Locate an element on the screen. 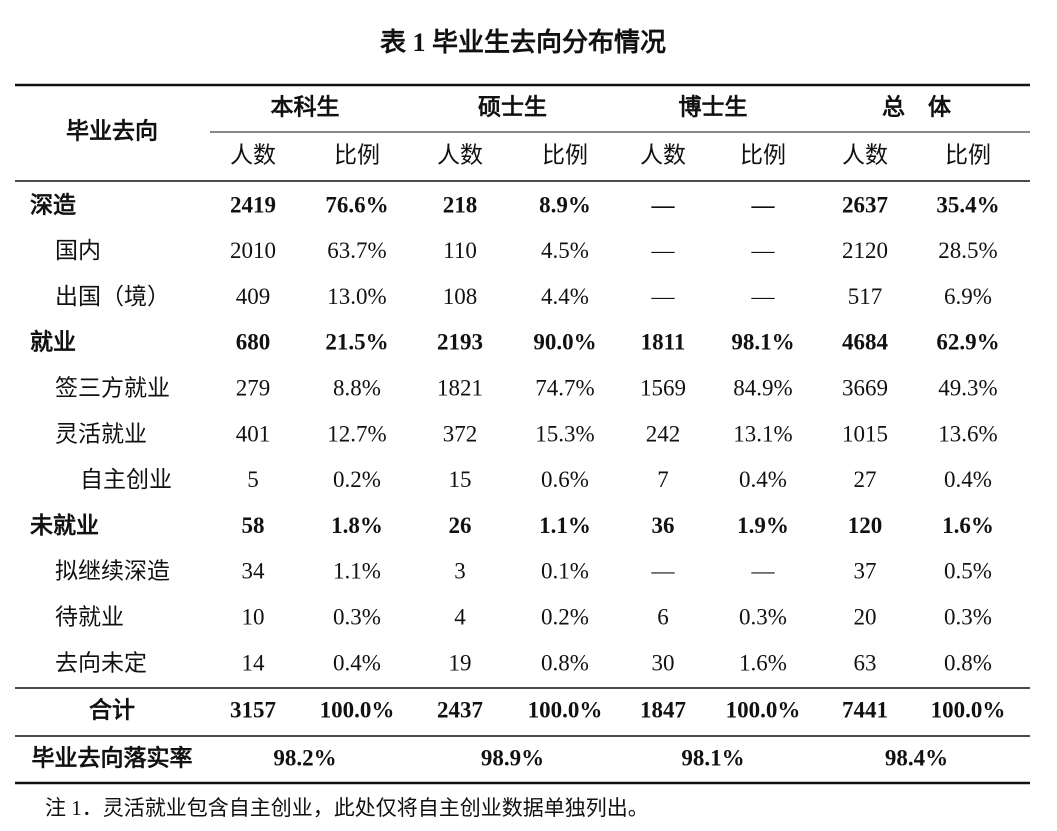  row-label: 去向未定 is located at coordinates (101, 662).